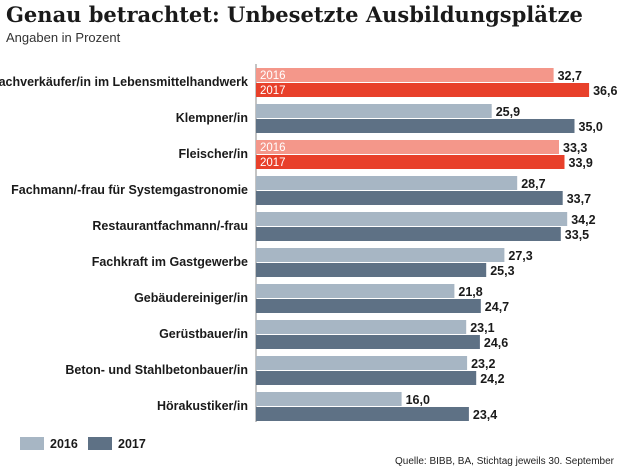  Describe the element at coordinates (100, 443) in the screenshot. I see `legend-swatch-2017` at that location.